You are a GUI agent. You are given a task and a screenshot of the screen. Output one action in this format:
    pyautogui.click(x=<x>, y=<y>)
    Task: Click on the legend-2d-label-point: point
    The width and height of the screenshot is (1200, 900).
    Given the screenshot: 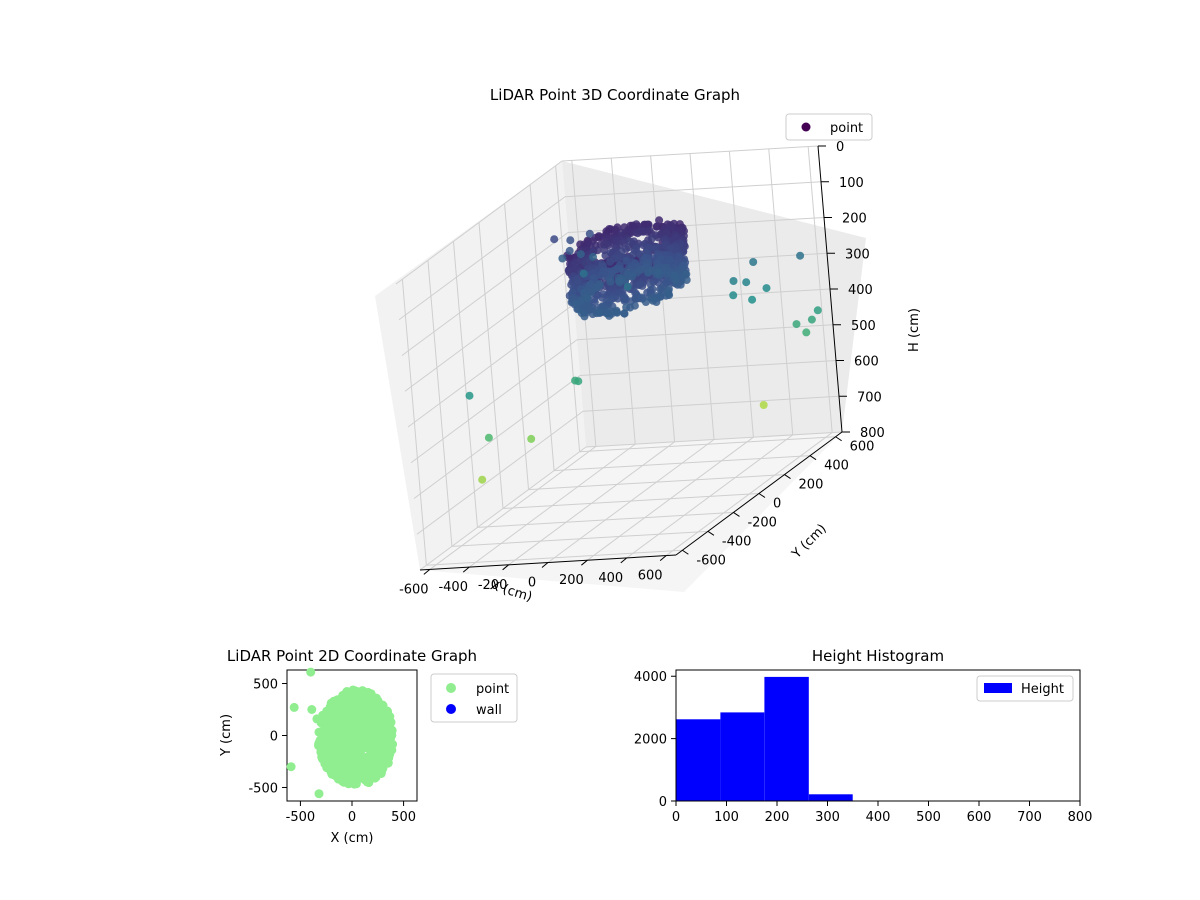 What is the action you would take?
    pyautogui.click(x=492, y=689)
    